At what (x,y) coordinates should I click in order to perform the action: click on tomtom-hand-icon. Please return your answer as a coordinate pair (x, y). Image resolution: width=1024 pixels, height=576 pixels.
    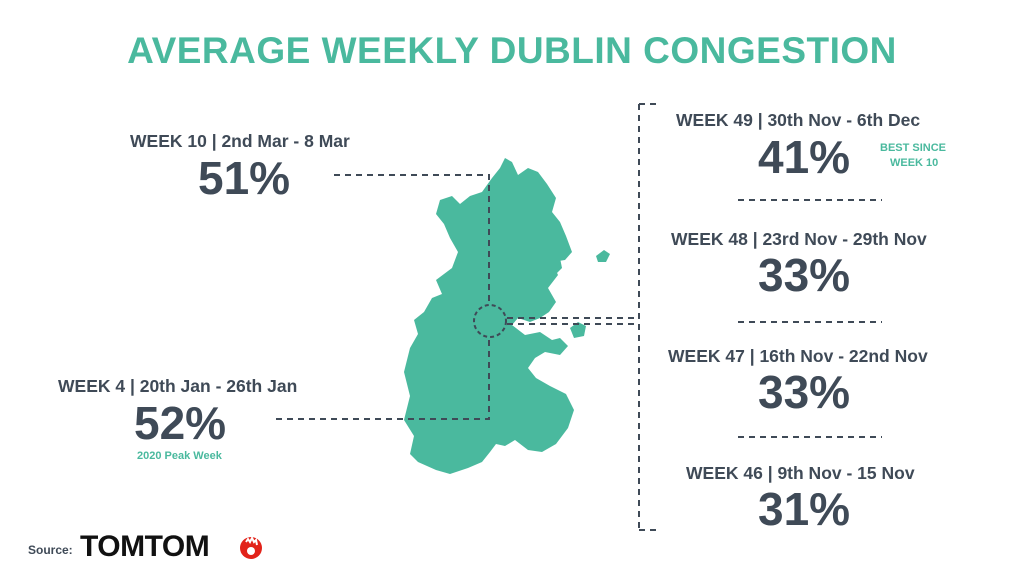
    Looking at the image, I should click on (251, 547).